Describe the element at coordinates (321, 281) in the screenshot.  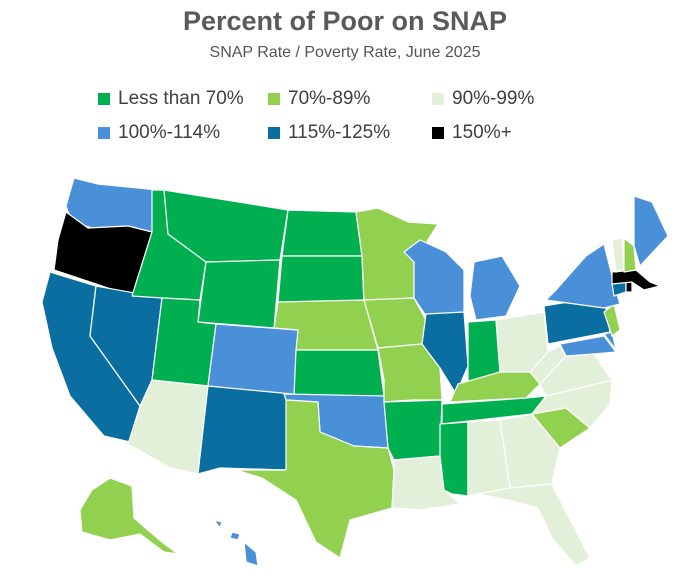
I see `state-sd` at that location.